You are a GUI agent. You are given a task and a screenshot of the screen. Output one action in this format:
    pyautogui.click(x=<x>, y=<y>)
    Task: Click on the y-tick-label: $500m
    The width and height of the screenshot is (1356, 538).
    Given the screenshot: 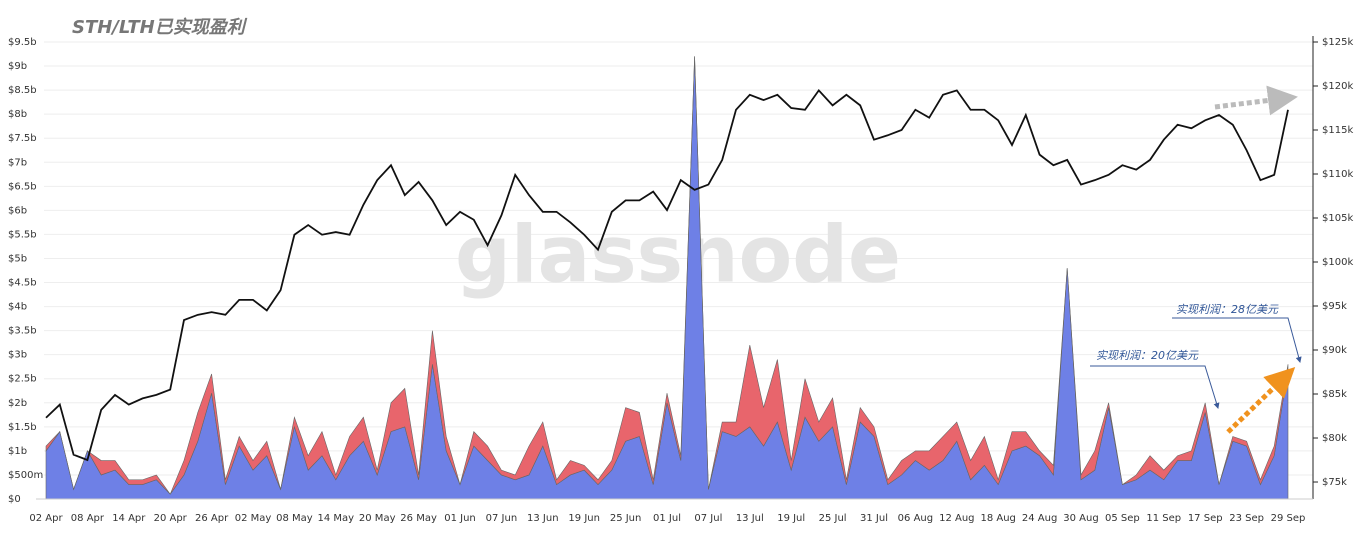 What is the action you would take?
    pyautogui.click(x=25, y=475)
    